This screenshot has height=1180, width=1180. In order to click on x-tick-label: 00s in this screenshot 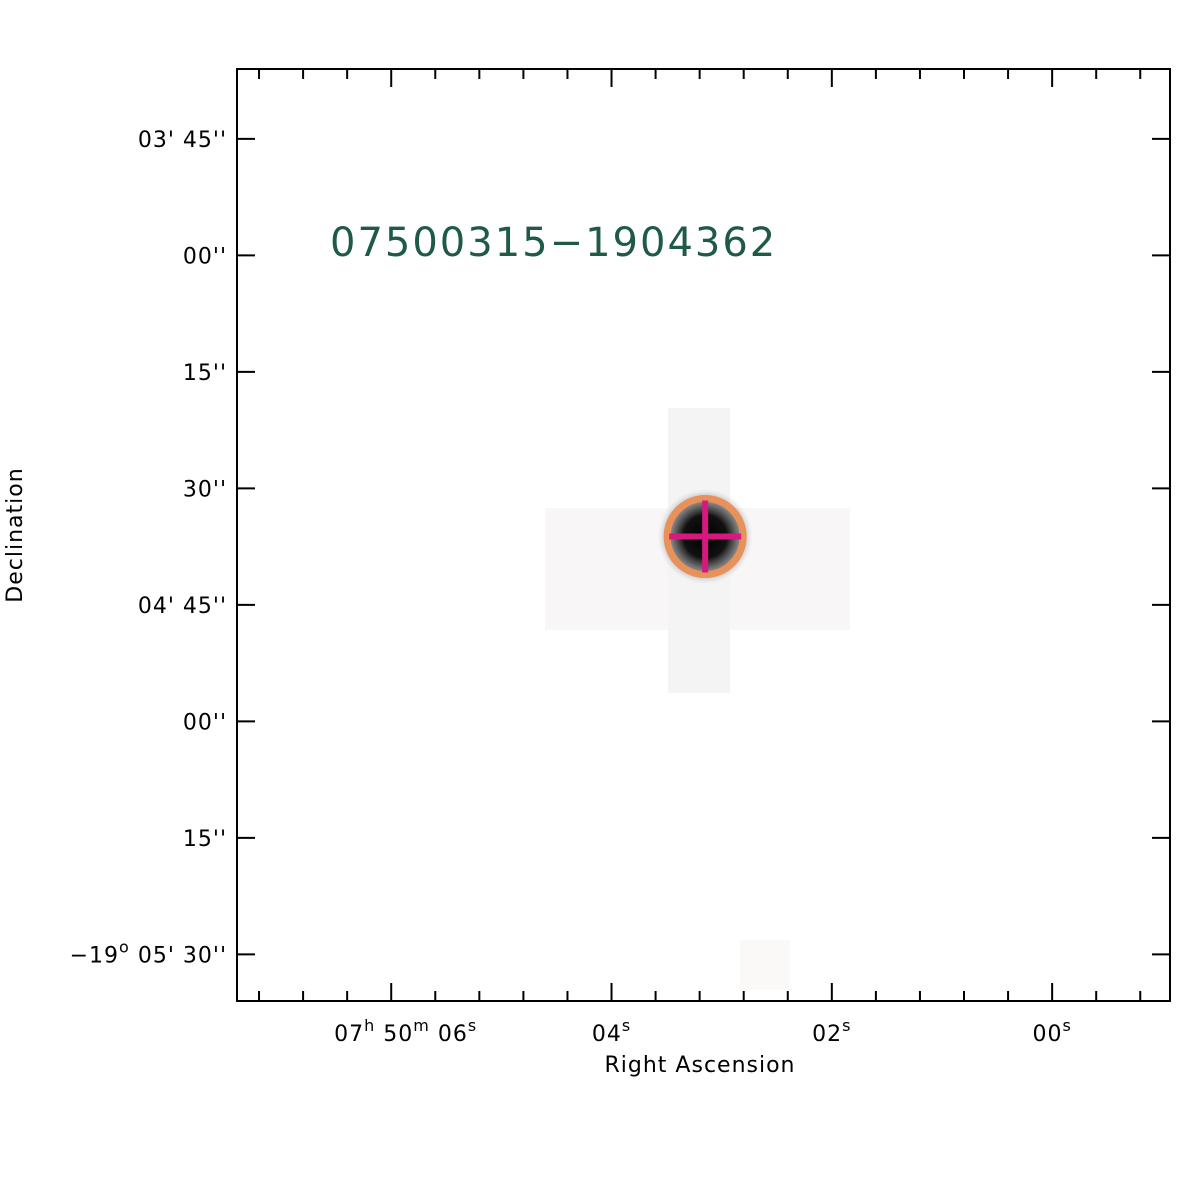, I will do `click(1051, 1031)`.